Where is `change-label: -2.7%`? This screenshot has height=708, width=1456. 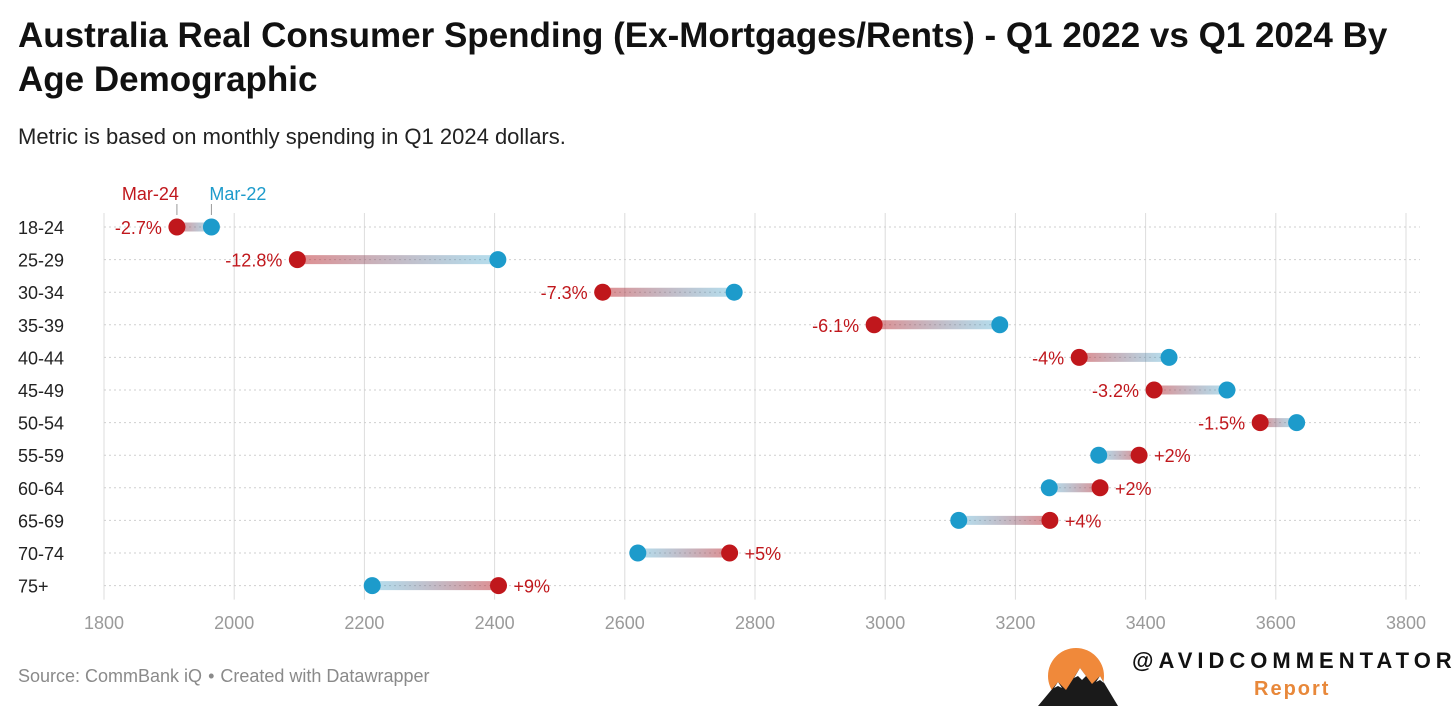
change-label: -2.7% is located at coordinates (138, 228).